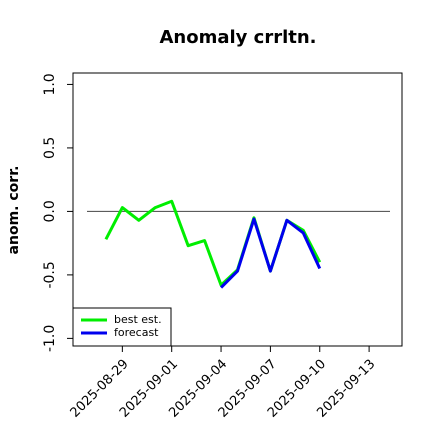  What do you see at coordinates (50, 274) in the screenshot?
I see `y-tick-label: -0.5` at bounding box center [50, 274].